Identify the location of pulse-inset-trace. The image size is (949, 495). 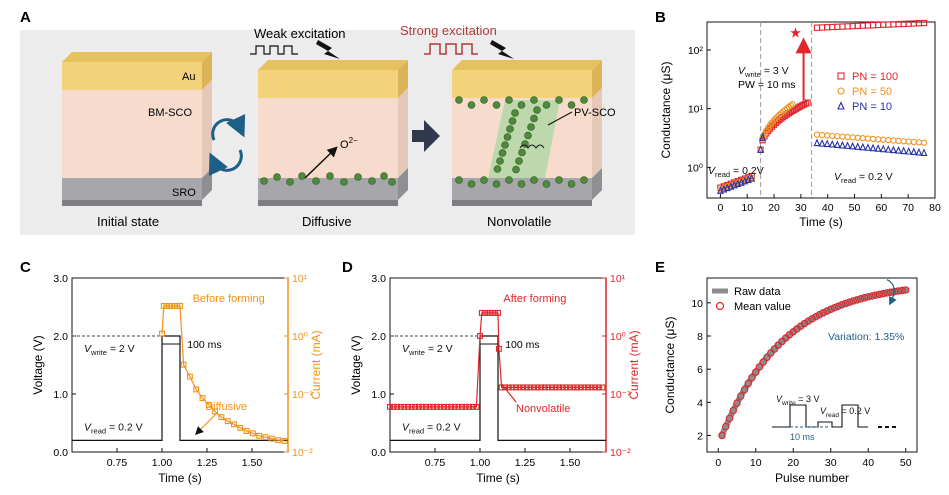
(820, 416).